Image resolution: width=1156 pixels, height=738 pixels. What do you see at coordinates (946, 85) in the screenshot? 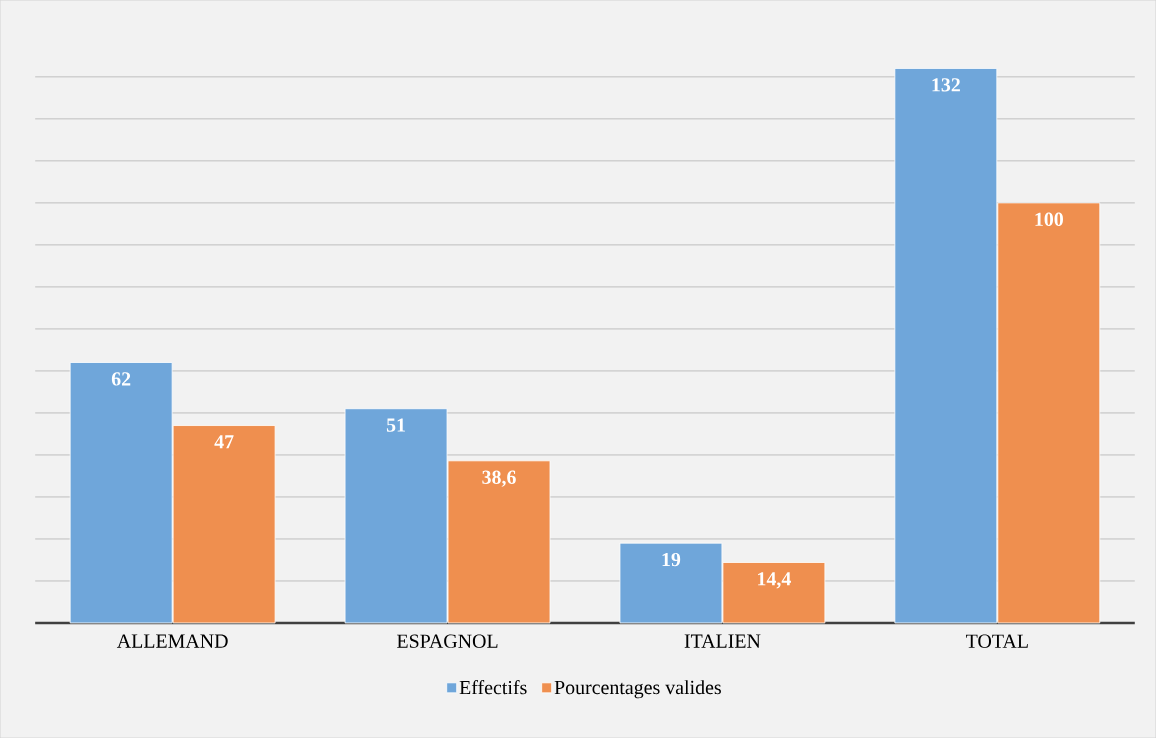
I see `data-label: 132` at bounding box center [946, 85].